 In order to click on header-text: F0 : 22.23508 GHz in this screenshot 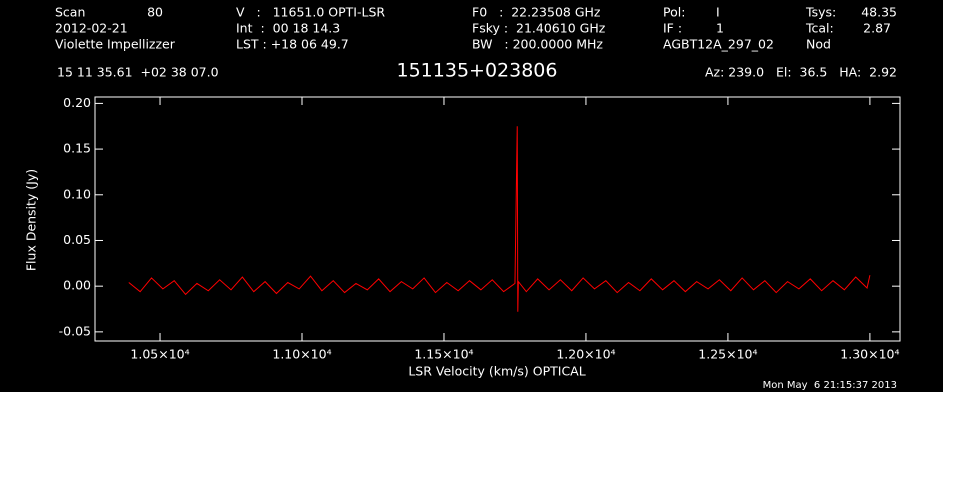, I will do `click(536, 12)`.